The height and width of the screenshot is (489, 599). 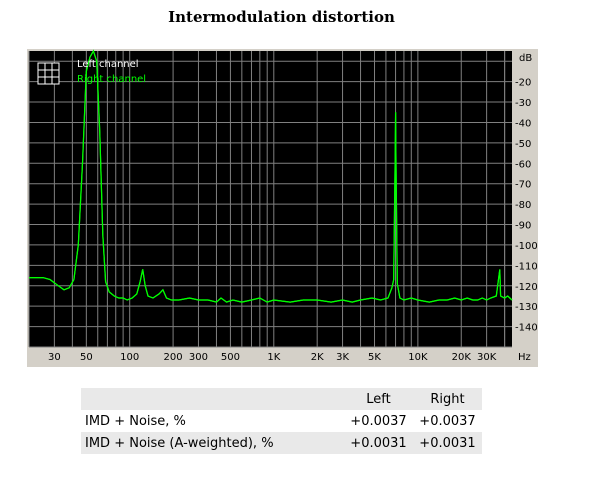 What do you see at coordinates (526, 266) in the screenshot?
I see `y-tick-label: -110` at bounding box center [526, 266].